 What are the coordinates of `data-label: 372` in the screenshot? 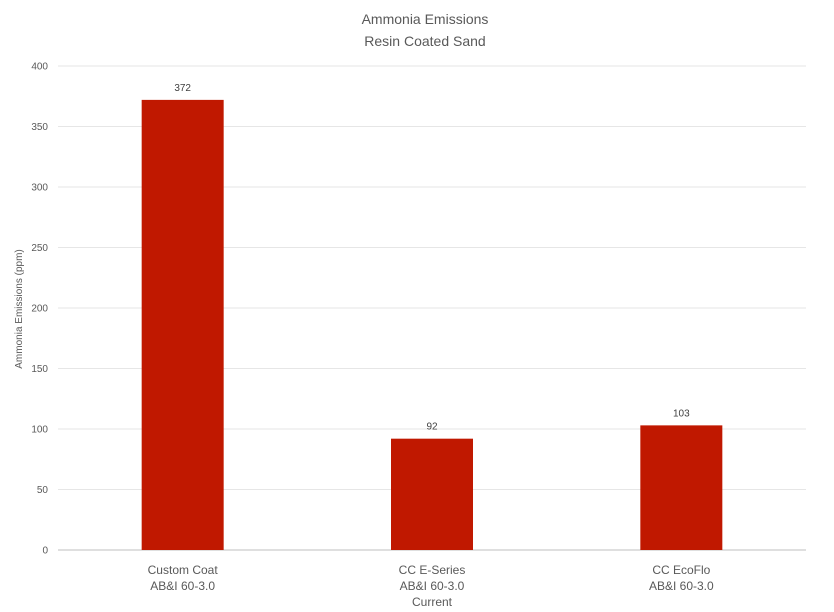 It's located at (182, 88).